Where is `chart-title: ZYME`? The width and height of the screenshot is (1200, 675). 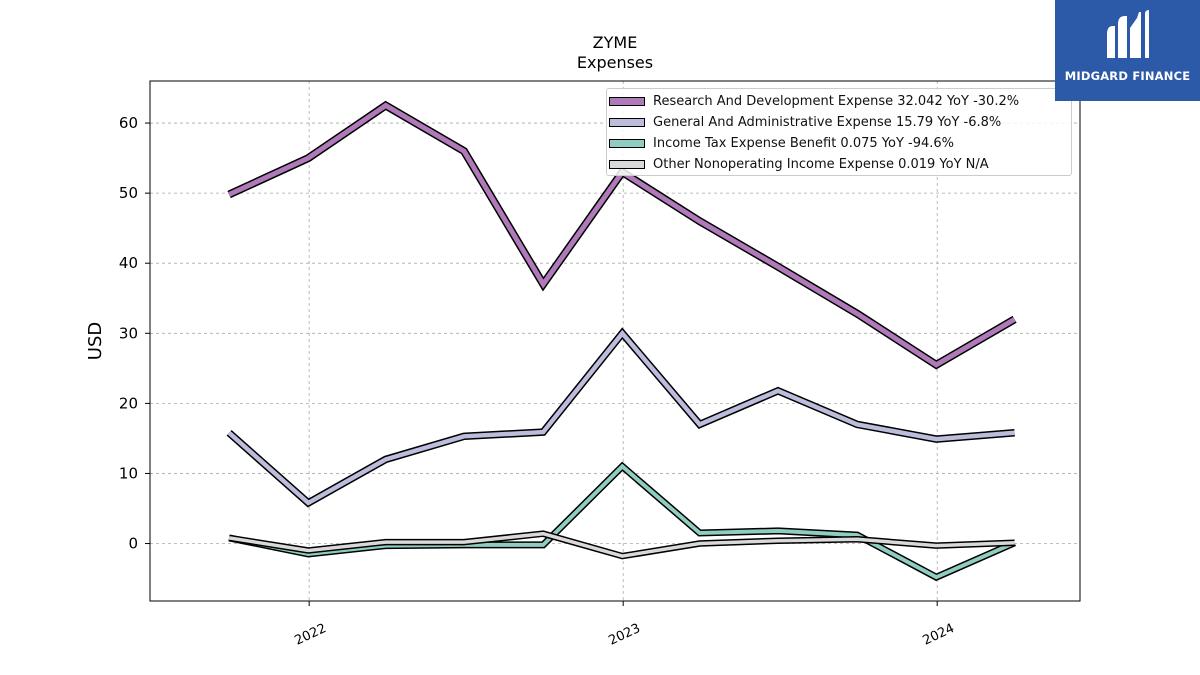 chart-title: ZYME is located at coordinates (615, 42).